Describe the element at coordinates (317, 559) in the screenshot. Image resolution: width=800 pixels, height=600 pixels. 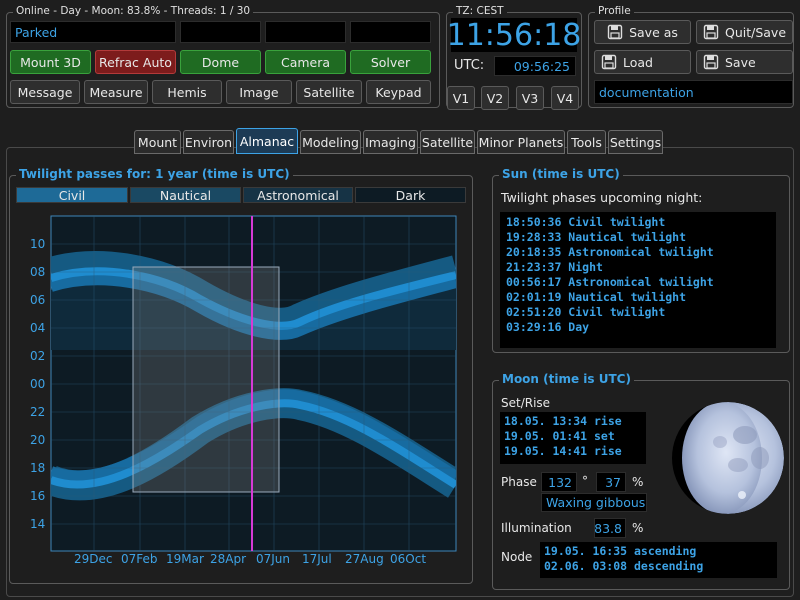
I see `x-tick: 17Jul` at that location.